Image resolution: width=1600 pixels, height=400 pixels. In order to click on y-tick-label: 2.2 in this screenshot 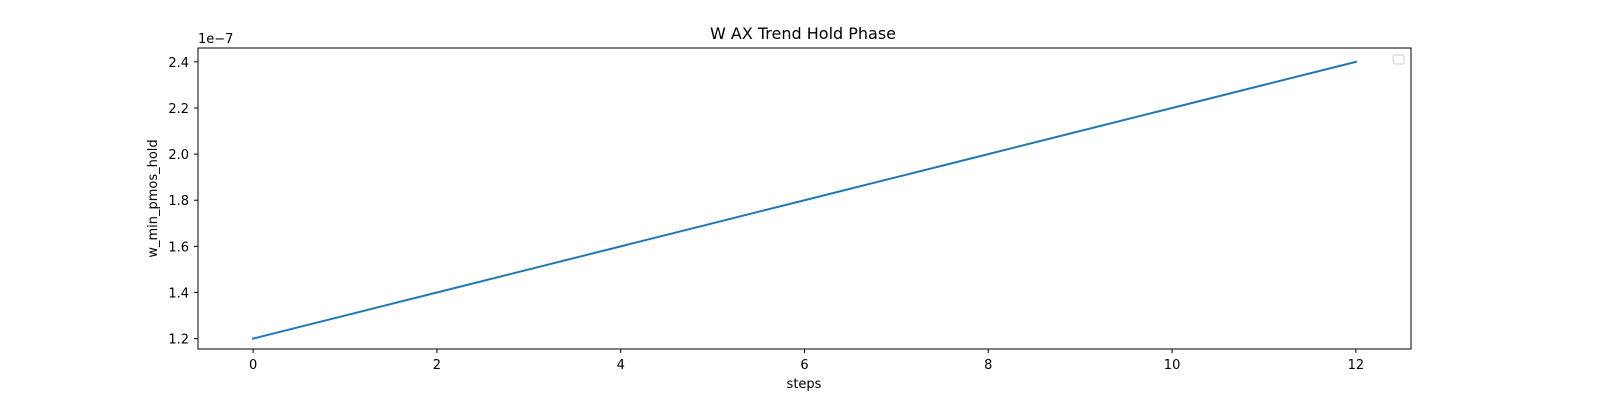, I will do `click(178, 109)`.